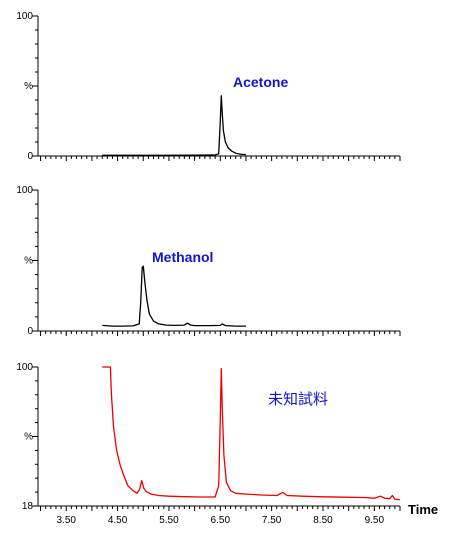  I want to click on x-tick-label: 4.50, so click(118, 520).